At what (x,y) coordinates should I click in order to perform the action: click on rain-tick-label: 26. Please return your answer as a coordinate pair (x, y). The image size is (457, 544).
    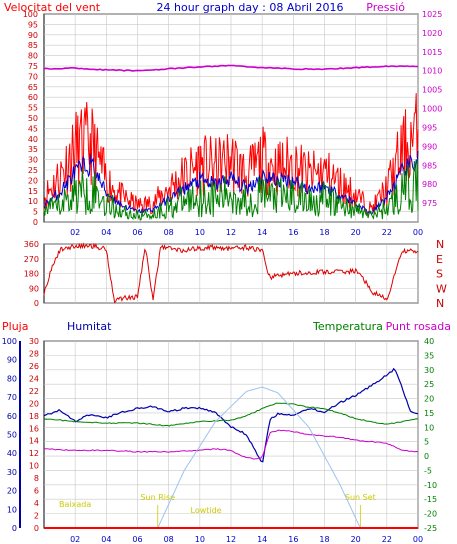
    Looking at the image, I should click on (34, 366).